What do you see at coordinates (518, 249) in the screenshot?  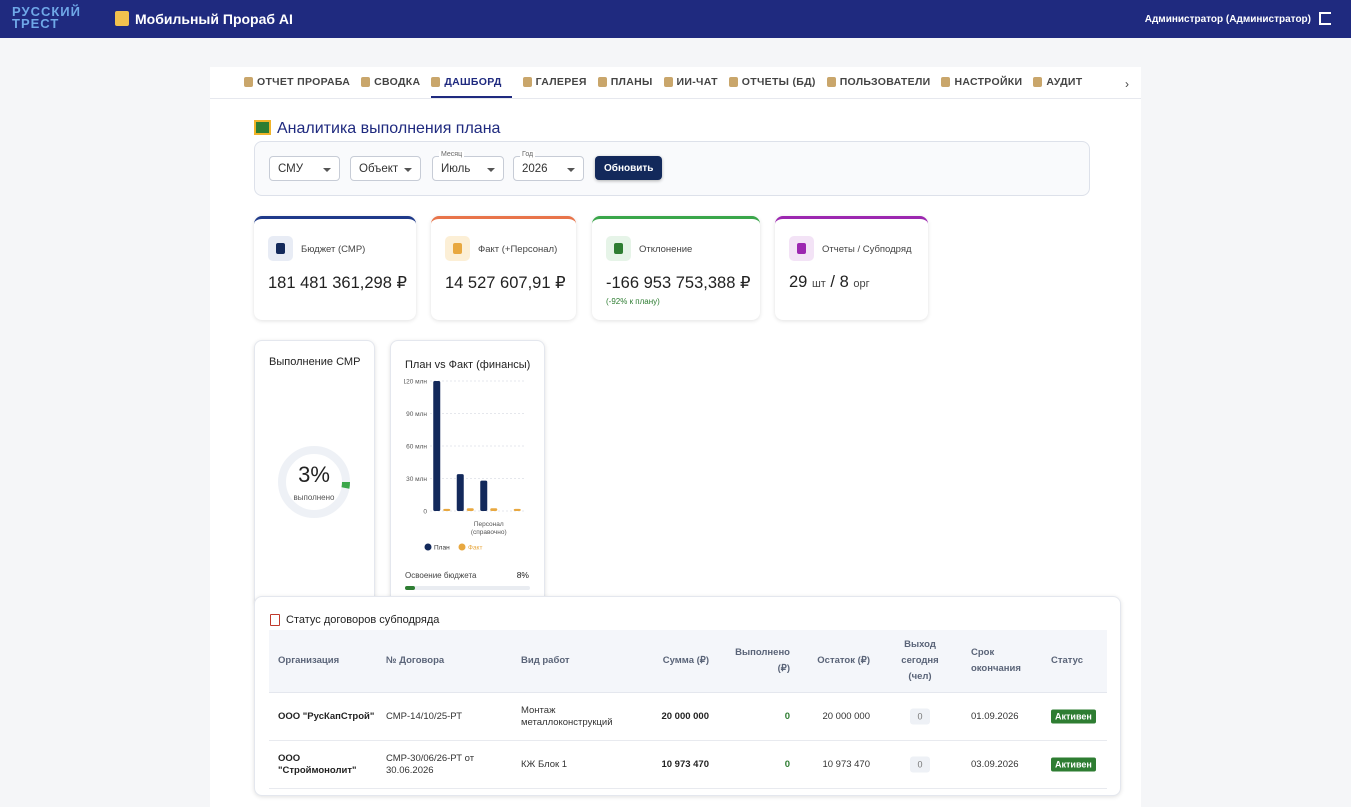 I see `kpi-label: Факт (+Персонал)` at bounding box center [518, 249].